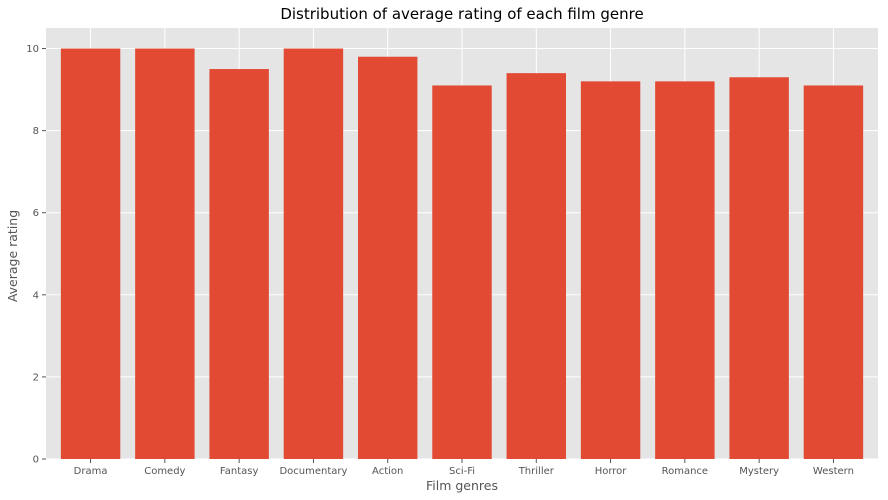  I want to click on y-tick-label: 2, so click(36, 377).